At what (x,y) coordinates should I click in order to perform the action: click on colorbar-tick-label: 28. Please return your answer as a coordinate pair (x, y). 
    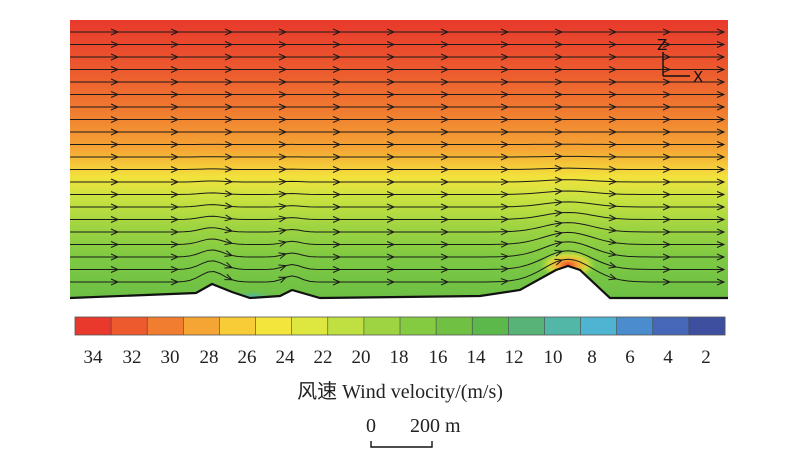
    Looking at the image, I should click on (209, 357).